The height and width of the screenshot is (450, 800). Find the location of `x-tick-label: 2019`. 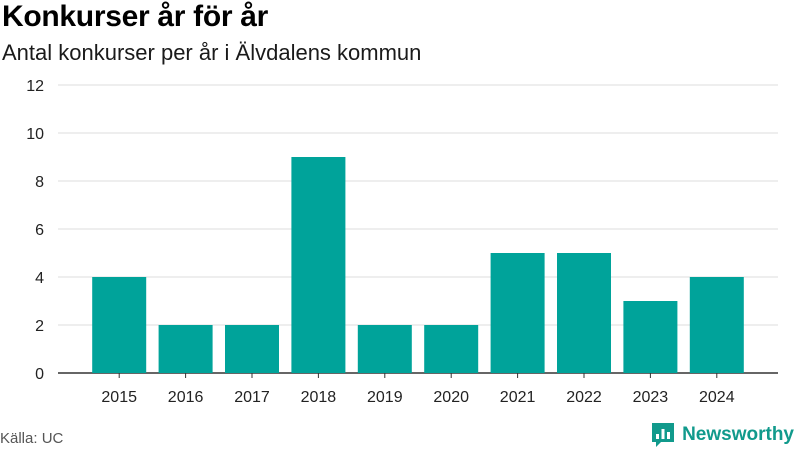

x-tick-label: 2019 is located at coordinates (385, 397).